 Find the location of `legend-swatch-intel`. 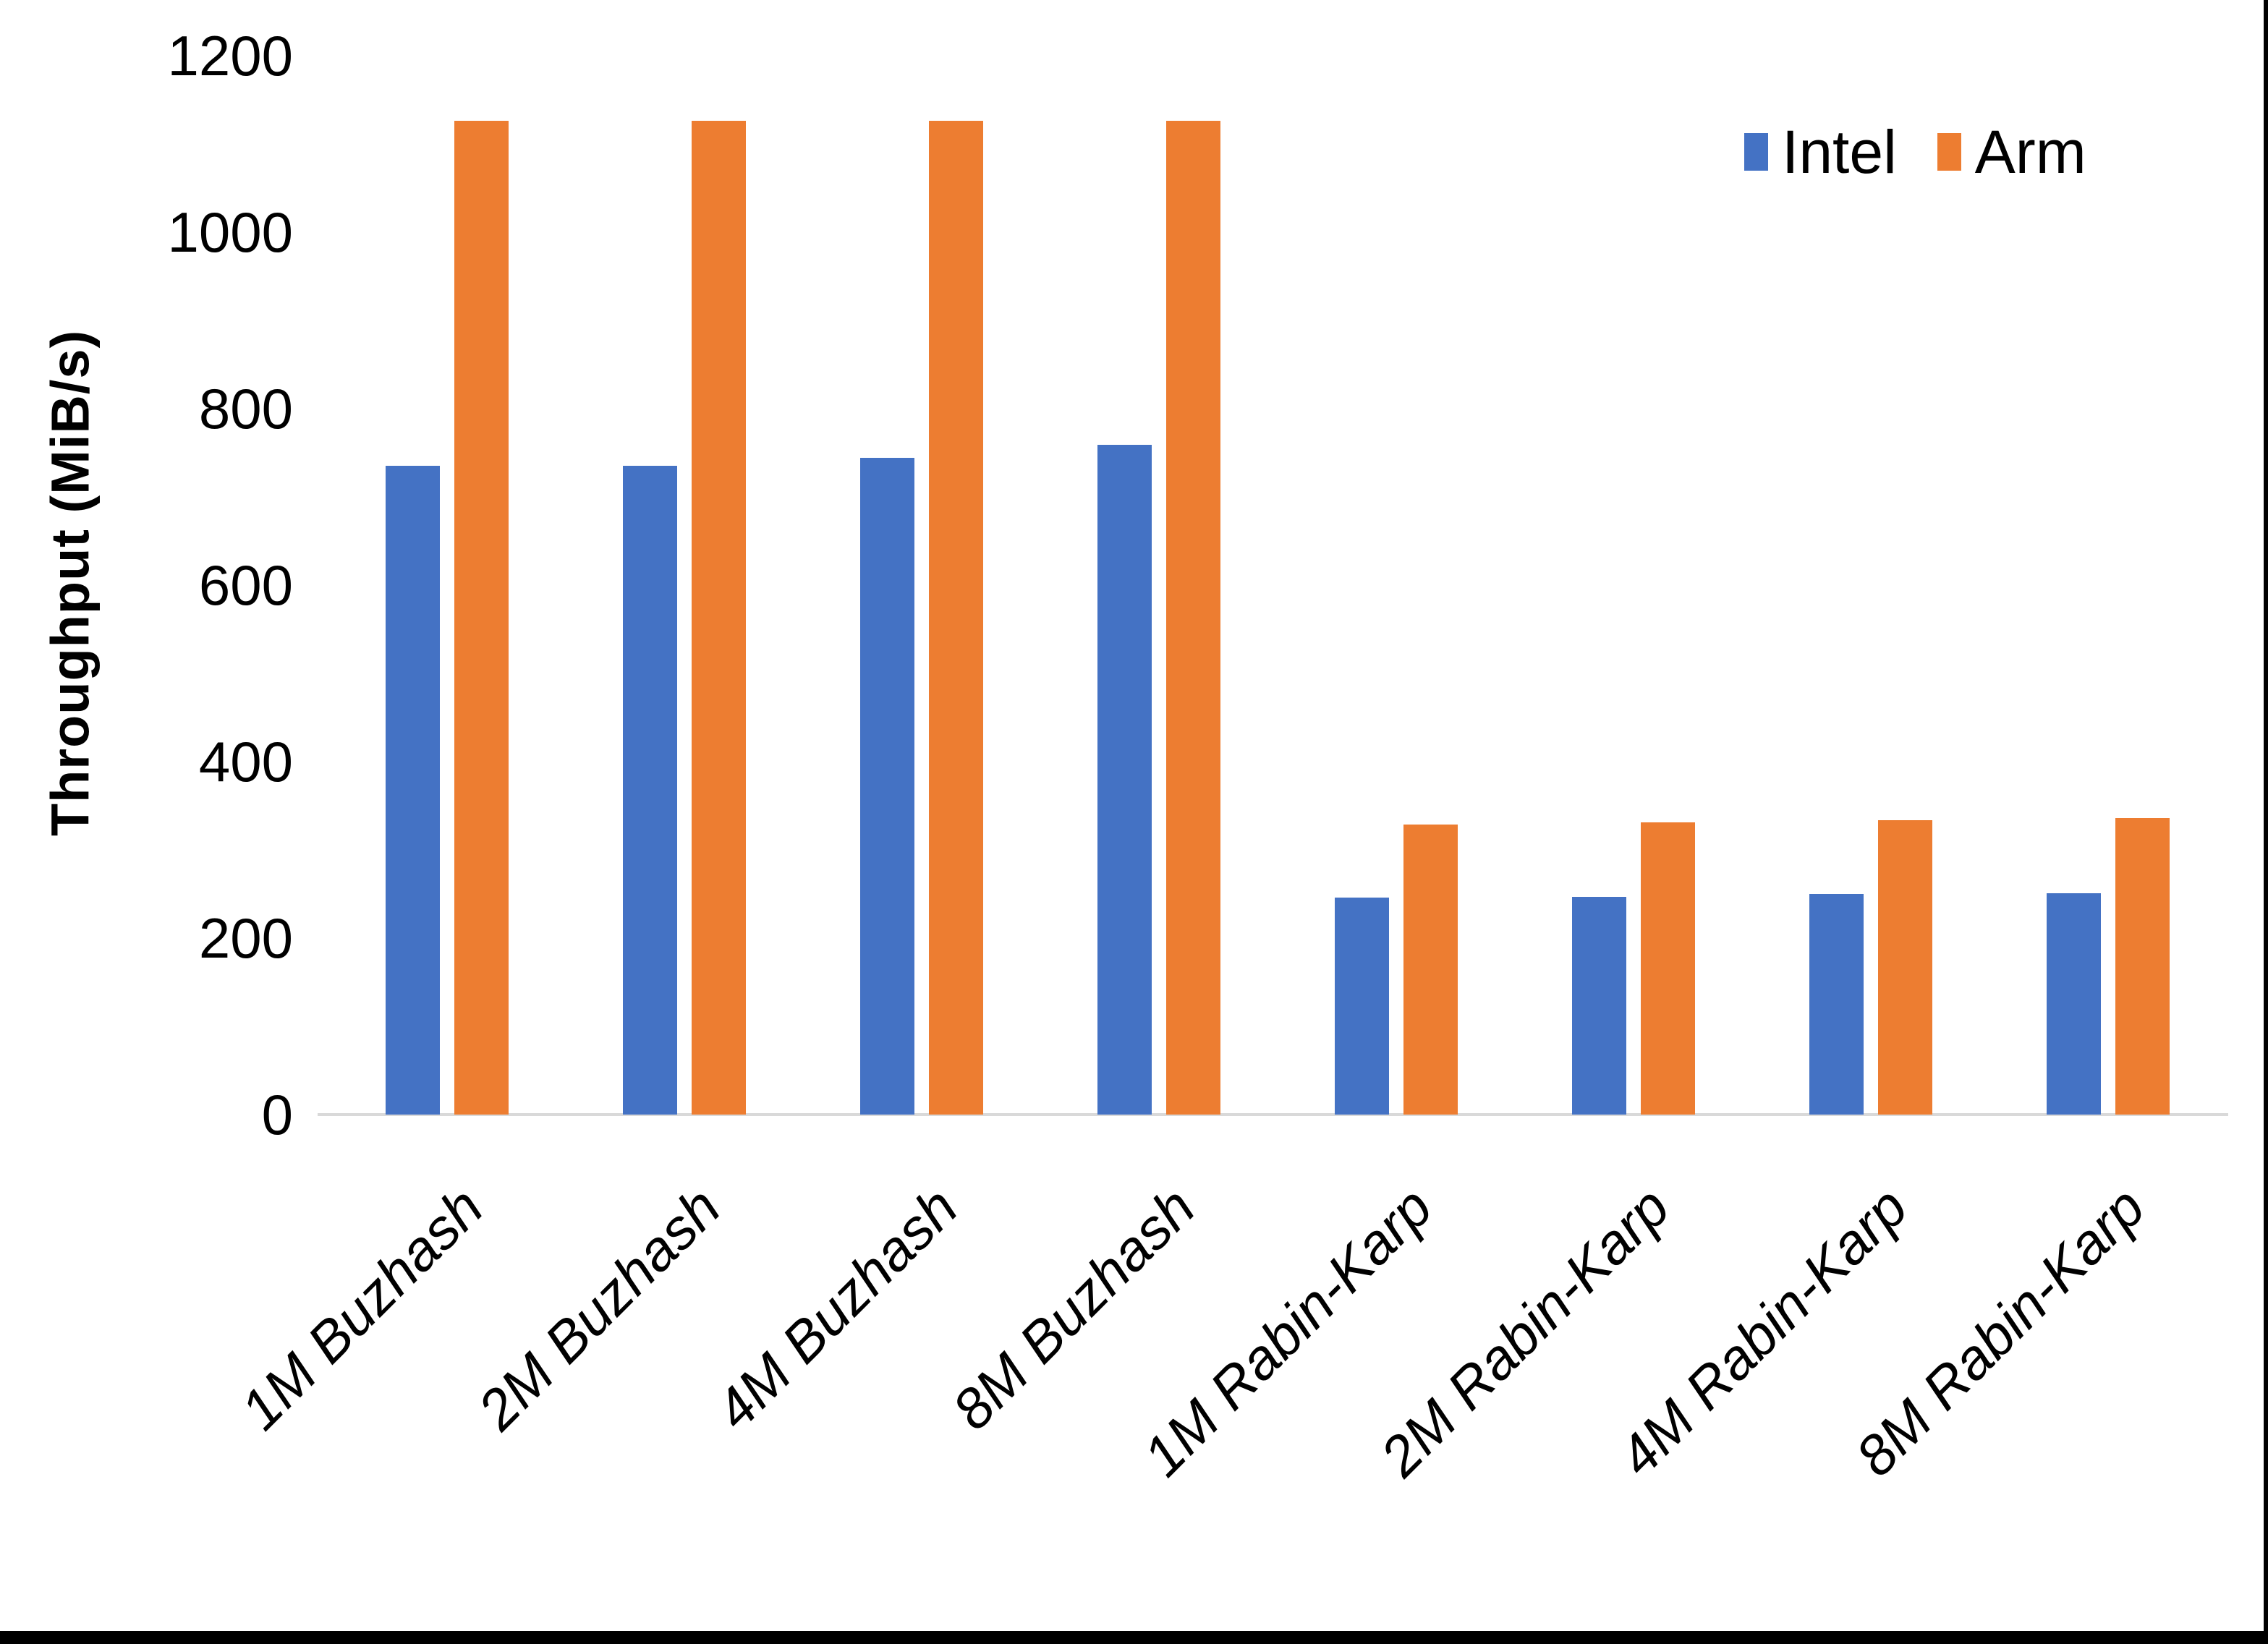

legend-swatch-intel is located at coordinates (1756, 152).